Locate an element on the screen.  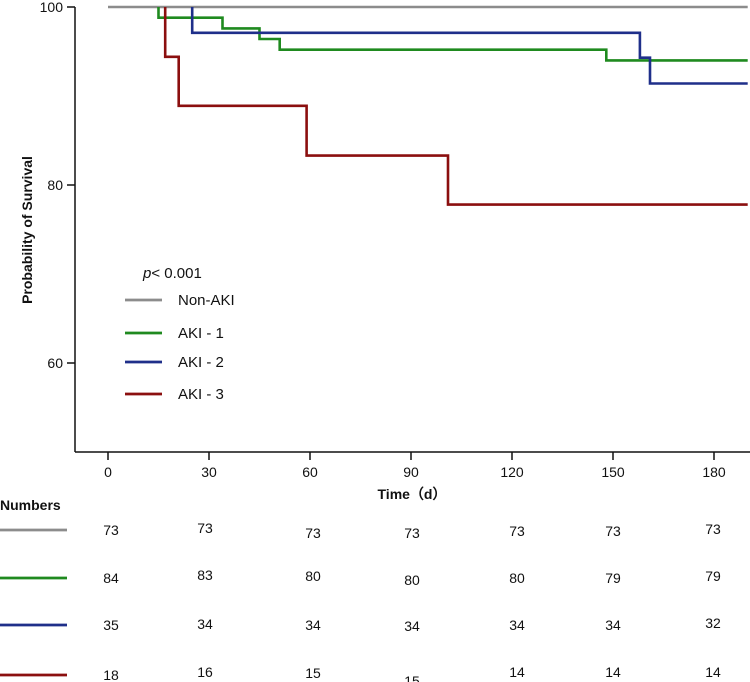
x-axis-title: Time（d） is located at coordinates (412, 494).